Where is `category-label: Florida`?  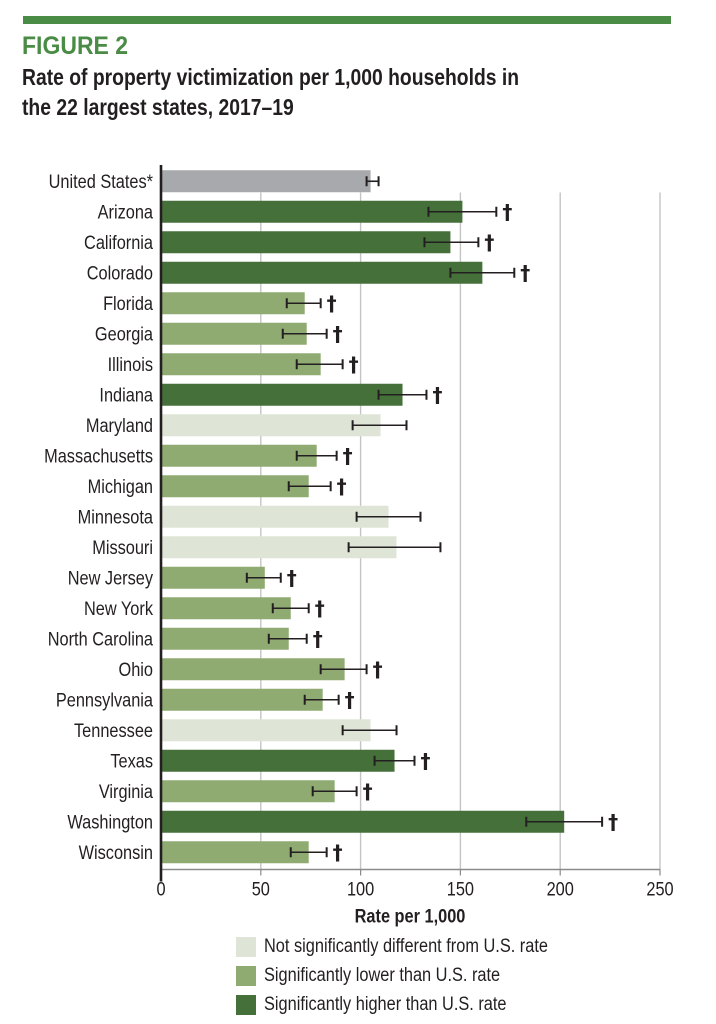 category-label: Florida is located at coordinates (128, 303).